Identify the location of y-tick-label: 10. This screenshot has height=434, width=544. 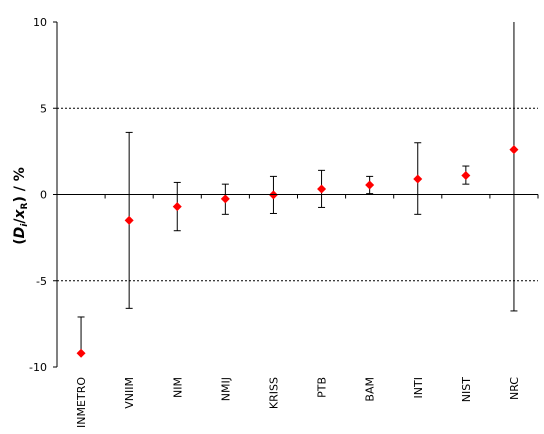
(40, 22).